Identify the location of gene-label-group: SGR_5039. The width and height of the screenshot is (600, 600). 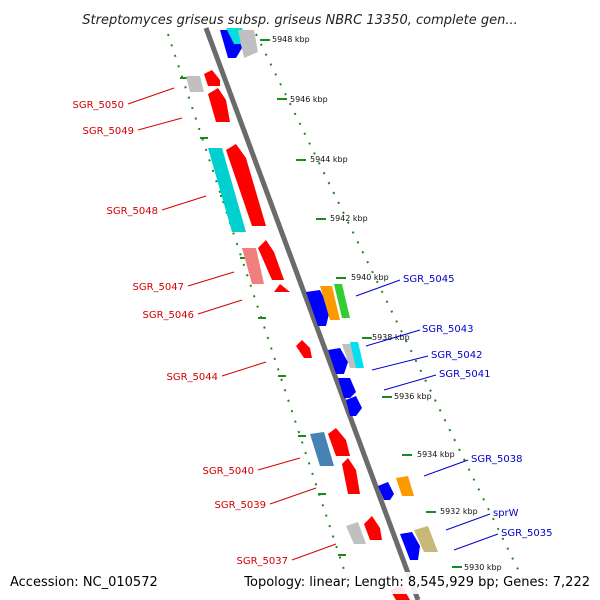
(266, 499).